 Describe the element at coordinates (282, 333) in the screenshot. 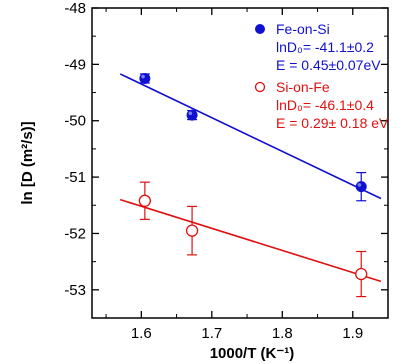

I see `x-tick-label: 1.8` at that location.